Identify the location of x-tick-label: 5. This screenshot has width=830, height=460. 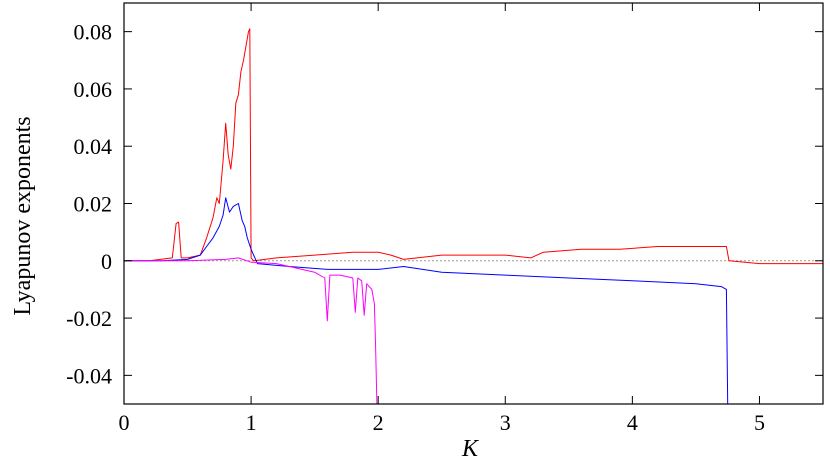
(759, 422).